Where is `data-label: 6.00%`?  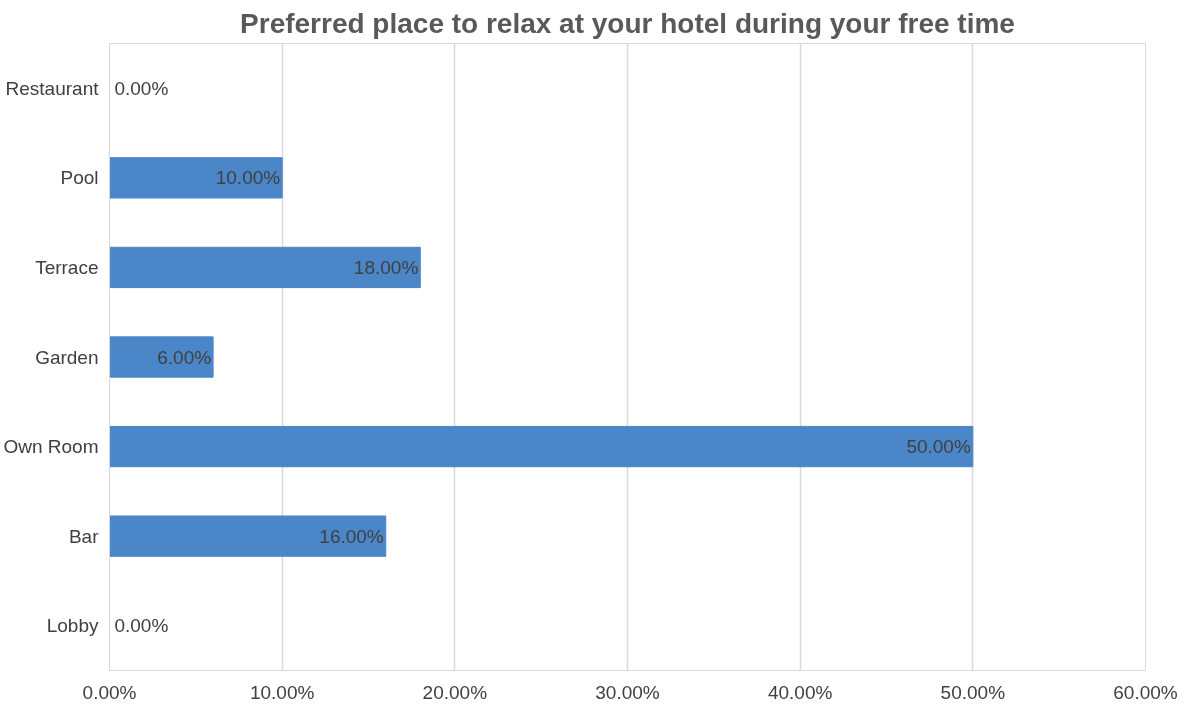 data-label: 6.00% is located at coordinates (184, 357).